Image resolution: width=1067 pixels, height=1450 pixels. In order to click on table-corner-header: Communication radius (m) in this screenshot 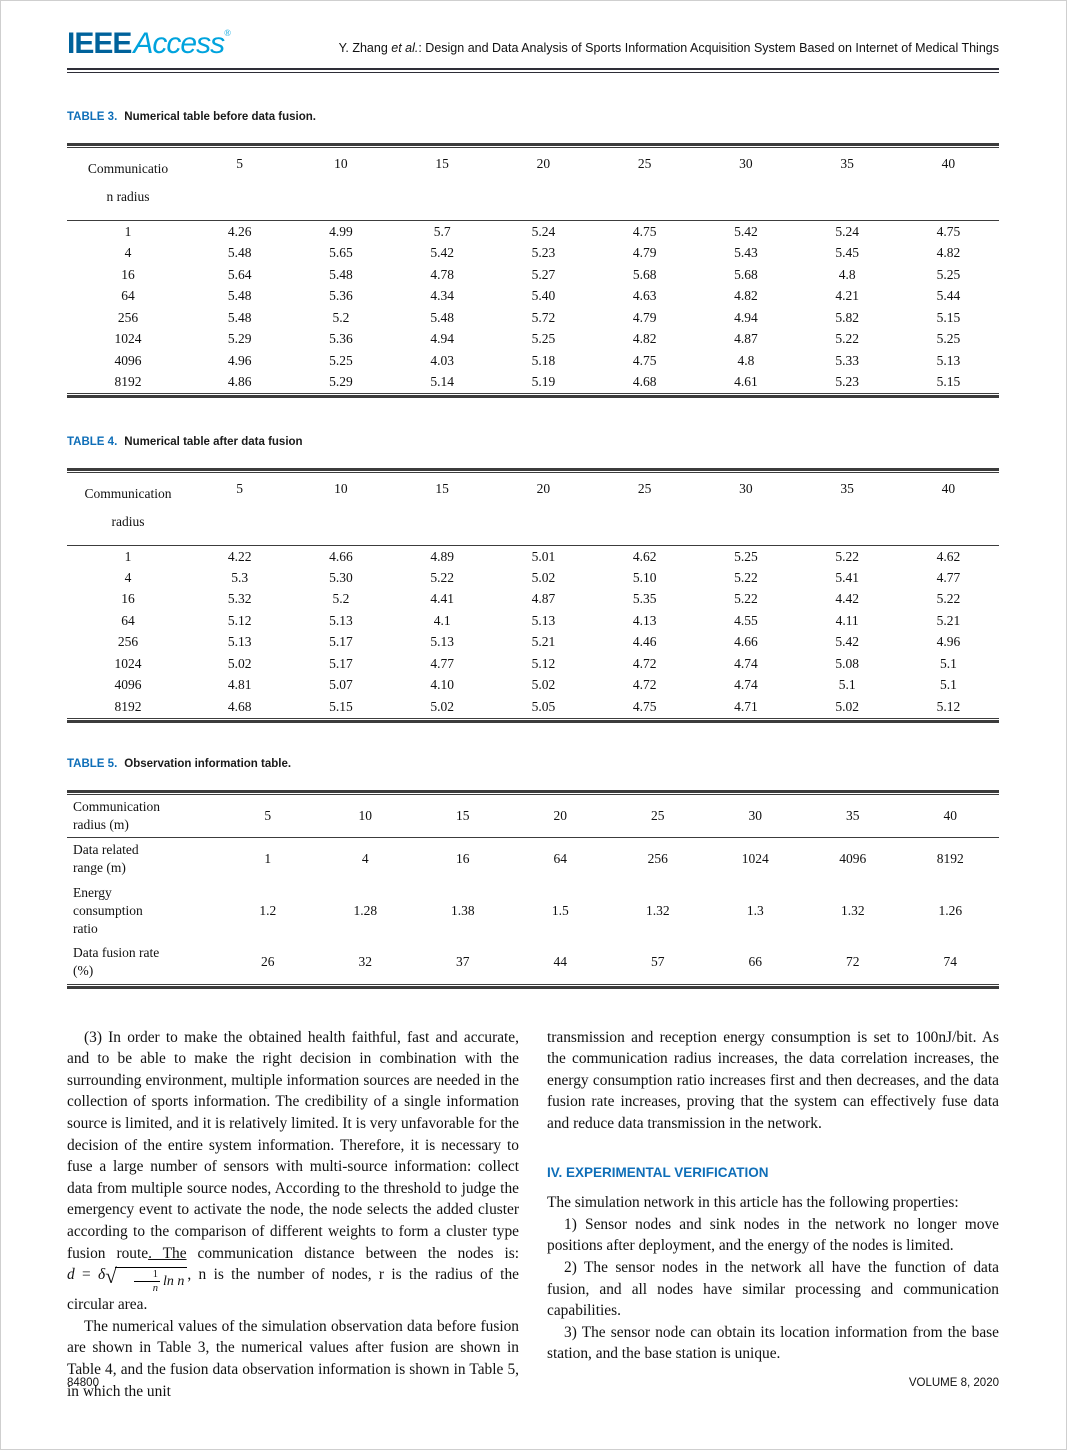, I will do `click(143, 816)`.